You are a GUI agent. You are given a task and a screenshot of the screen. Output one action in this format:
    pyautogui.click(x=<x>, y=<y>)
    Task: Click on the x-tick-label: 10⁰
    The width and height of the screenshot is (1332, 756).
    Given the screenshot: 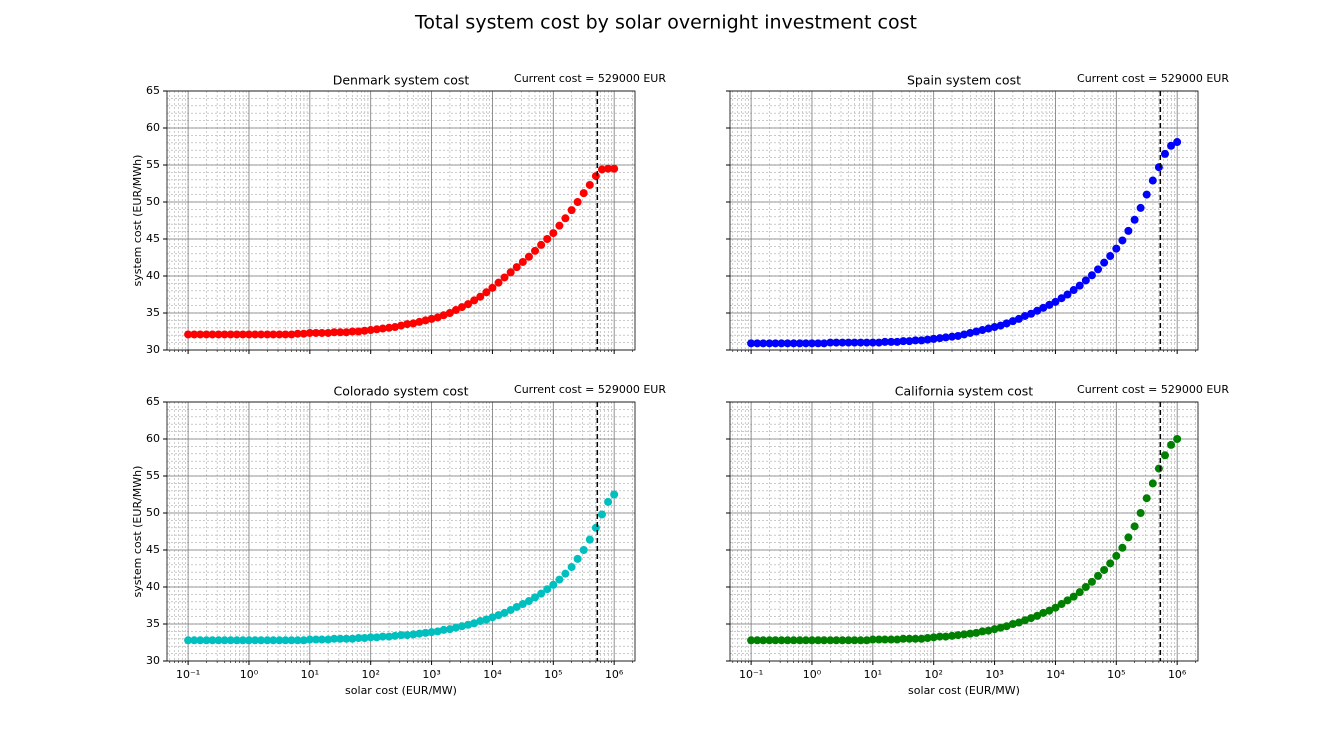 What is the action you would take?
    pyautogui.click(x=812, y=674)
    